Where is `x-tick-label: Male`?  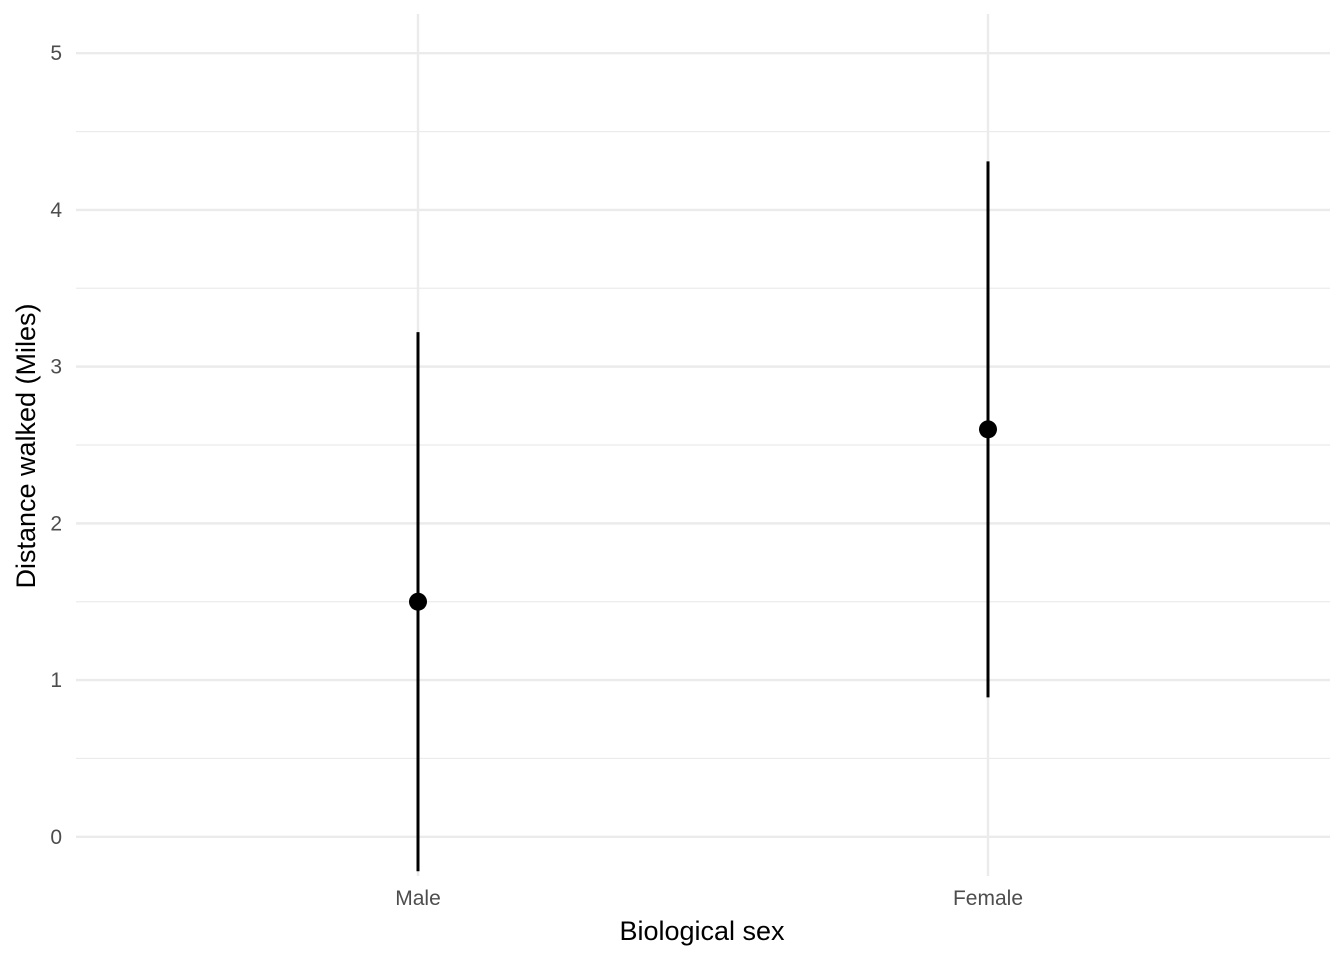
x-tick-label: Male is located at coordinates (418, 898).